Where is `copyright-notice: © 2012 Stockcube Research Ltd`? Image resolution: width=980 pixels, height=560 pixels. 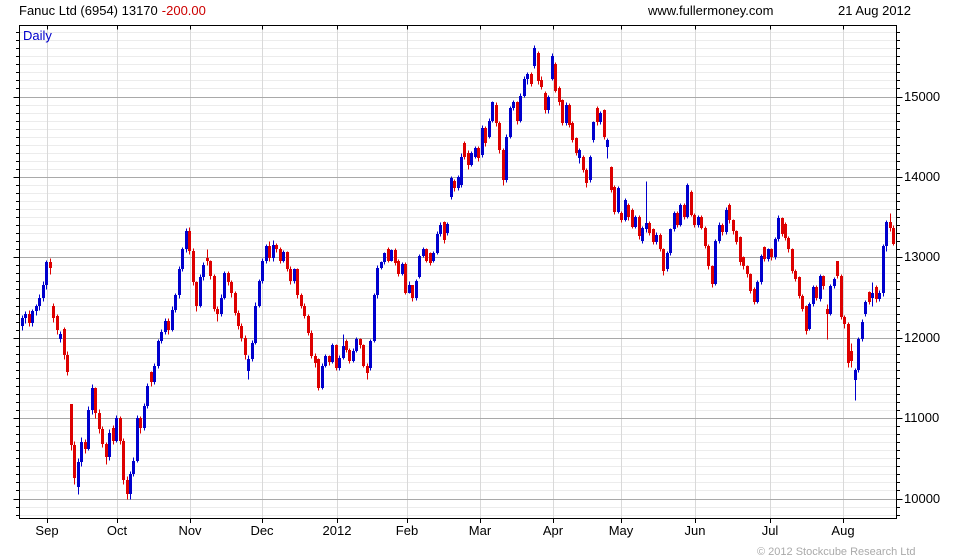 copyright-notice: © 2012 Stockcube Research Ltd is located at coordinates (836, 552).